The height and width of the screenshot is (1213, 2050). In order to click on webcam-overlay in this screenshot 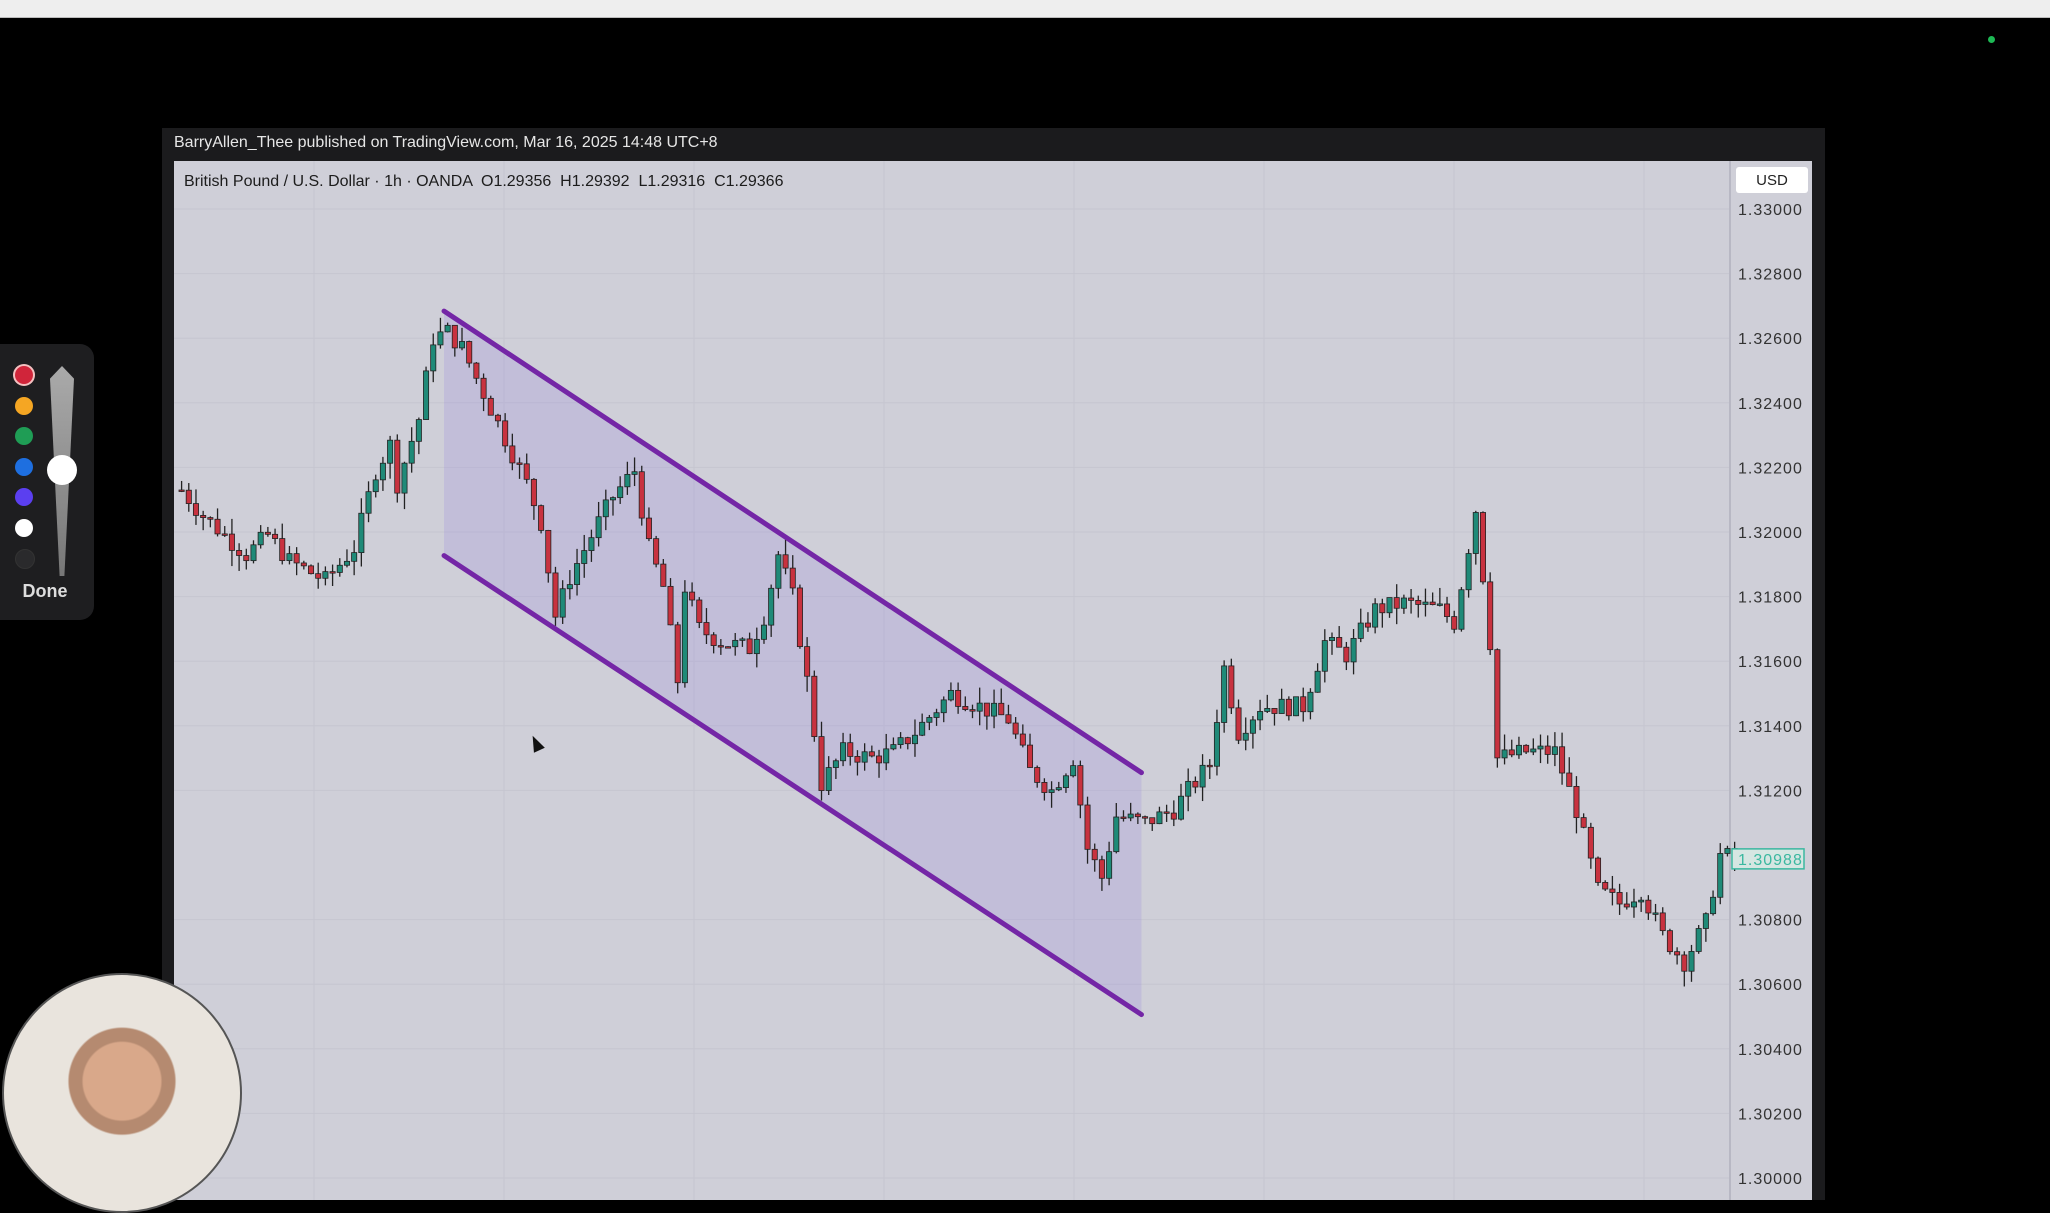, I will do `click(122, 1093)`.